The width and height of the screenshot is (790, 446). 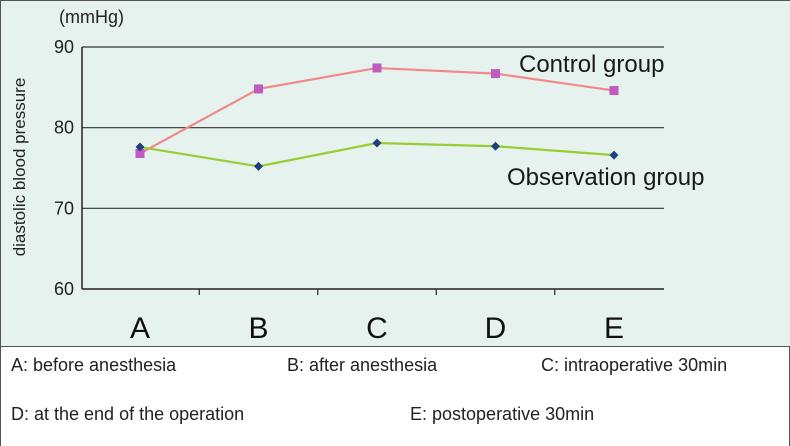 What do you see at coordinates (614, 328) in the screenshot?
I see `x-tick-label-e: E` at bounding box center [614, 328].